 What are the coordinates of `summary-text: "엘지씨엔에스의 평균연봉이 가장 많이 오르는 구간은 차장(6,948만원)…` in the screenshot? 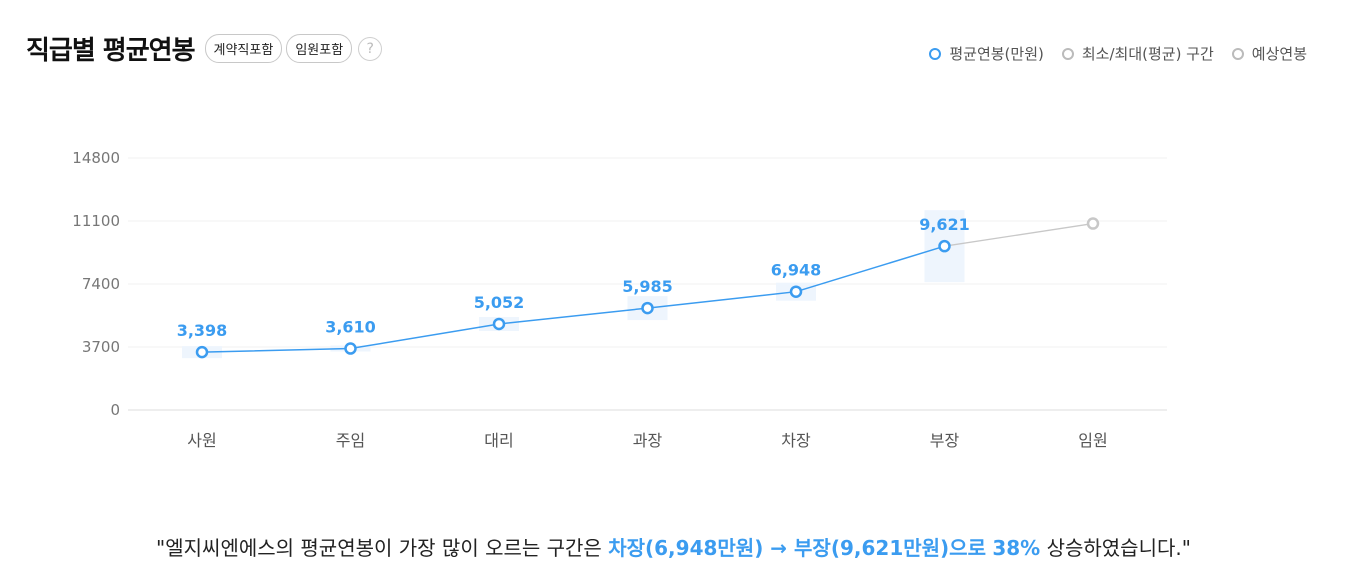 It's located at (673, 546).